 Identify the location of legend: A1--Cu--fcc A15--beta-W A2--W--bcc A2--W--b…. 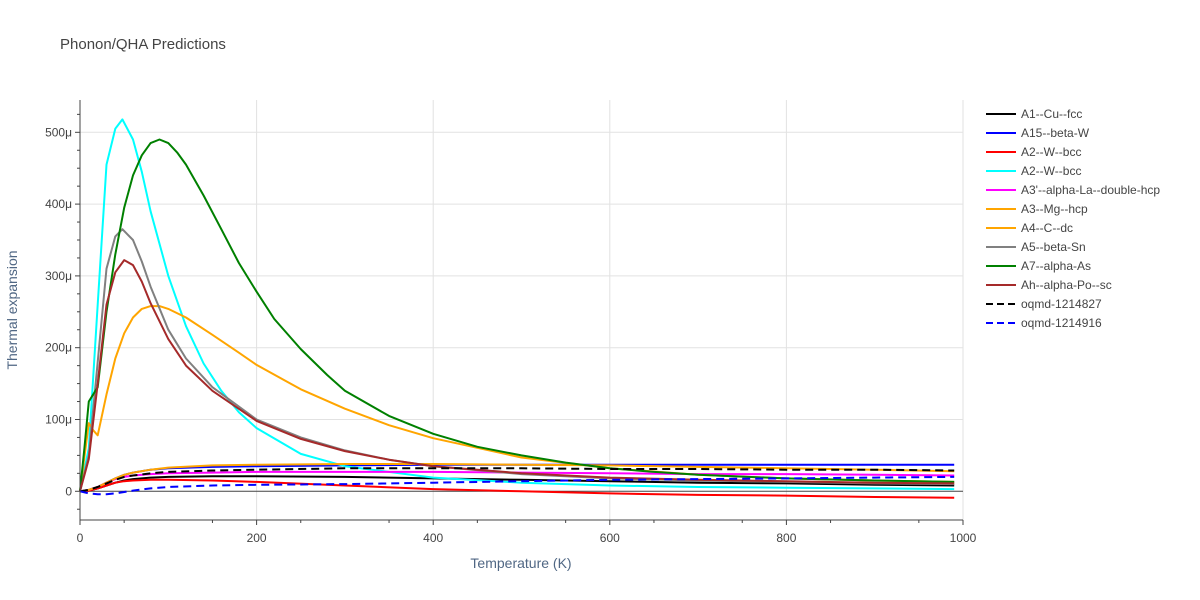
(1073, 218).